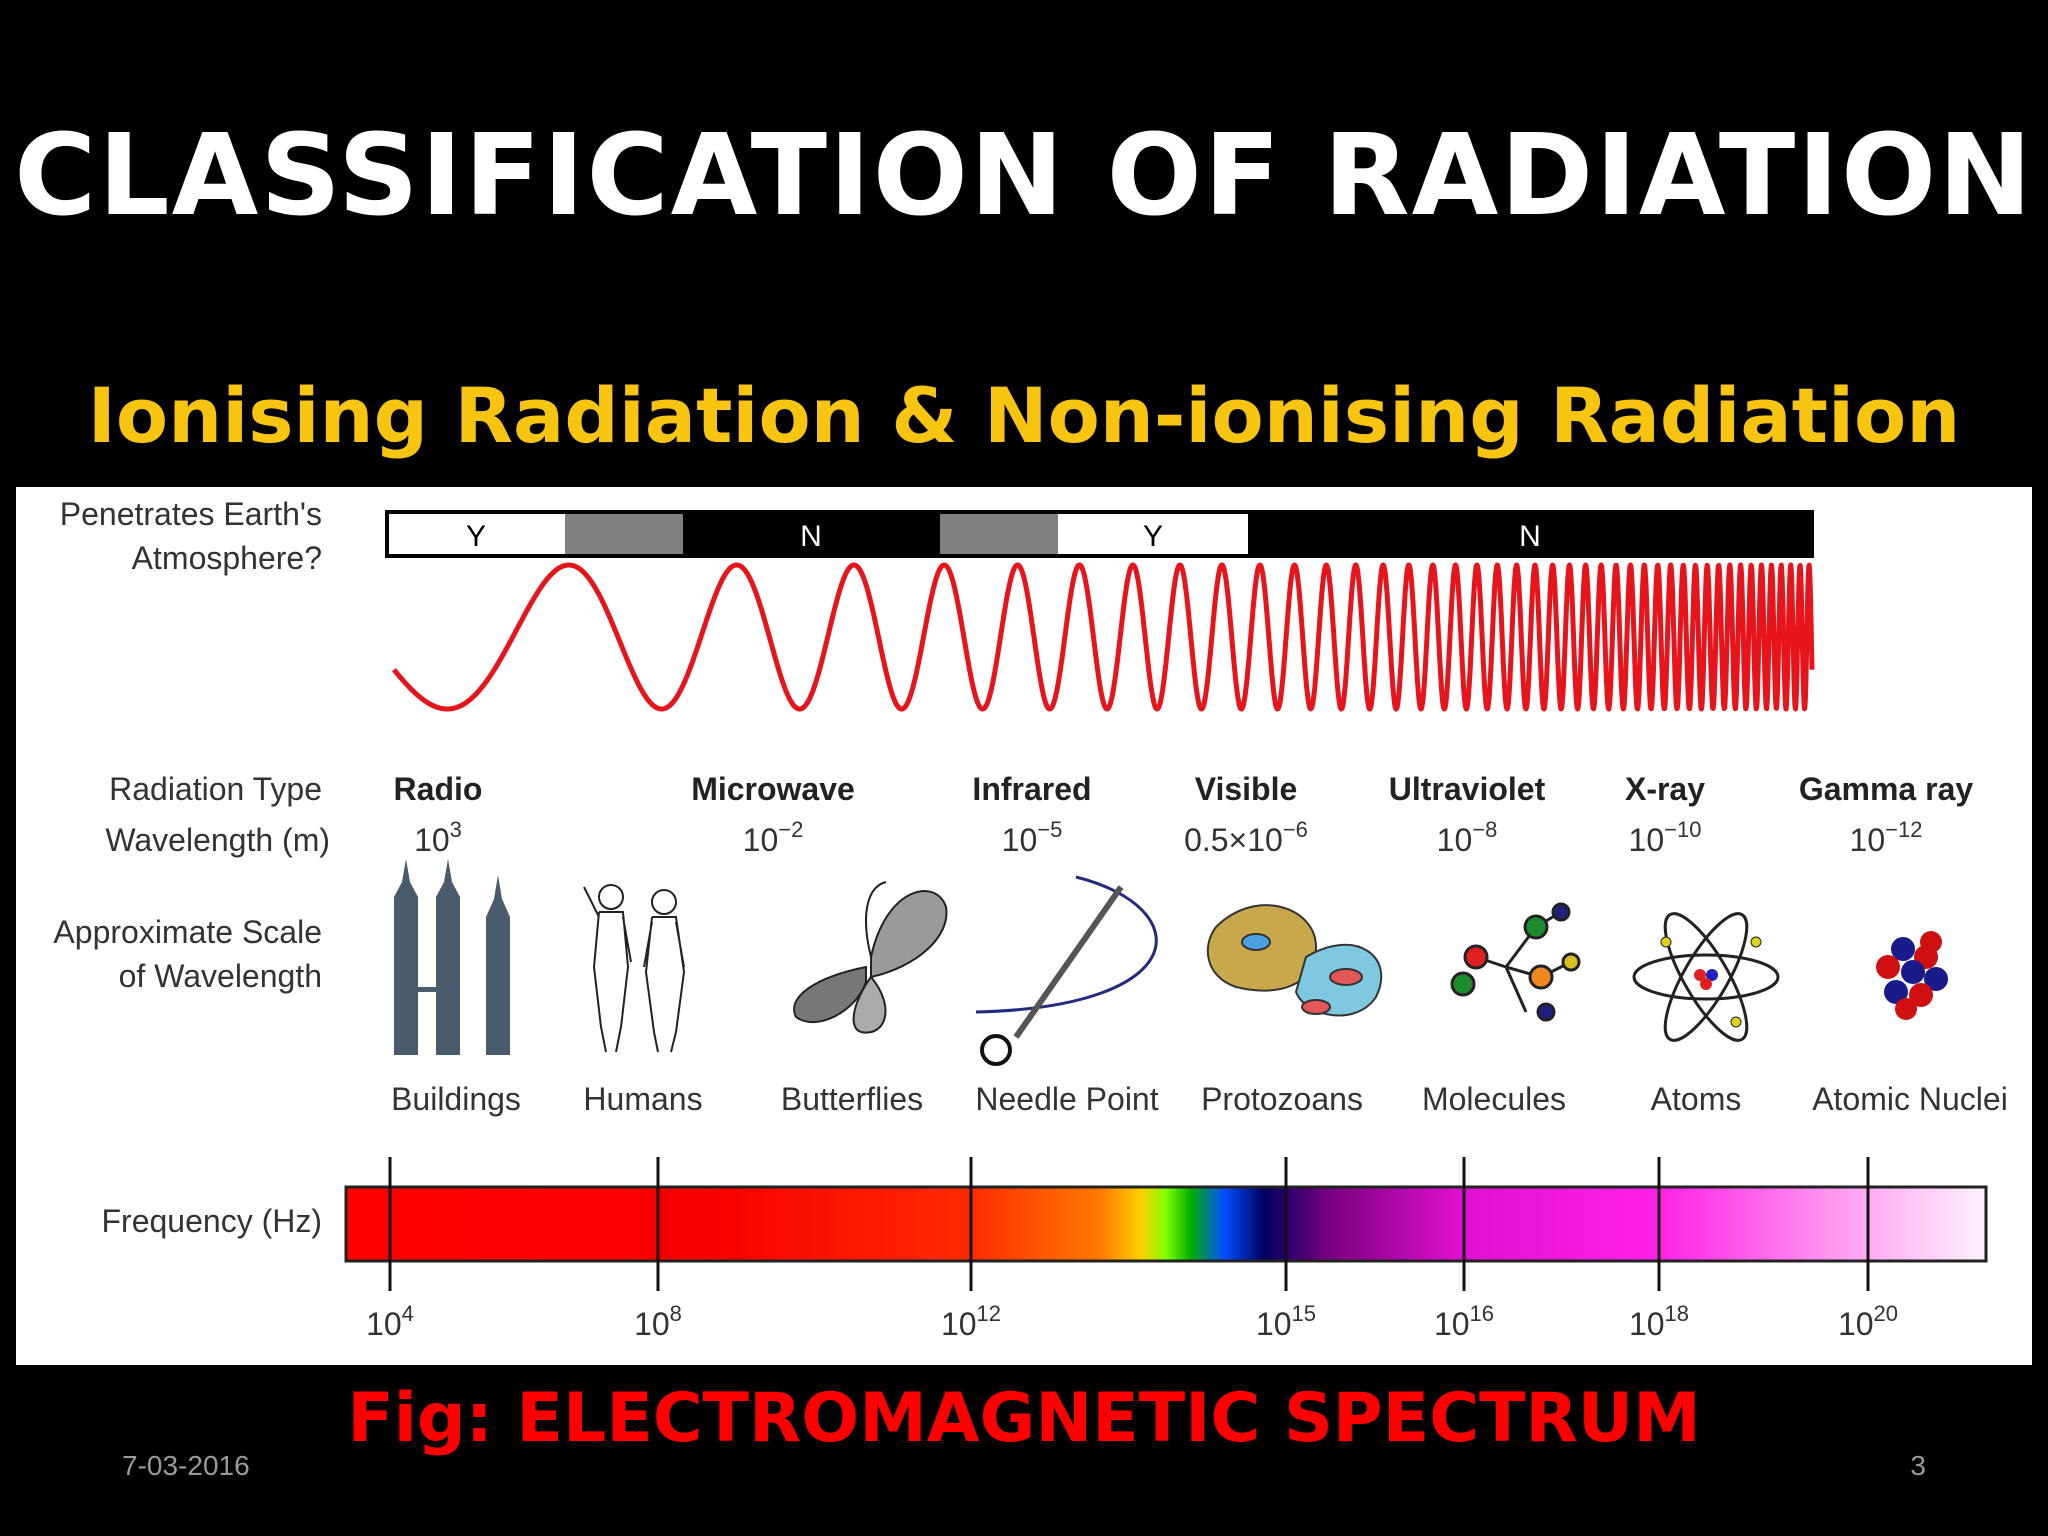 The image size is (2048, 1536). I want to click on wavelength-microwave: 10−2, so click(773, 837).